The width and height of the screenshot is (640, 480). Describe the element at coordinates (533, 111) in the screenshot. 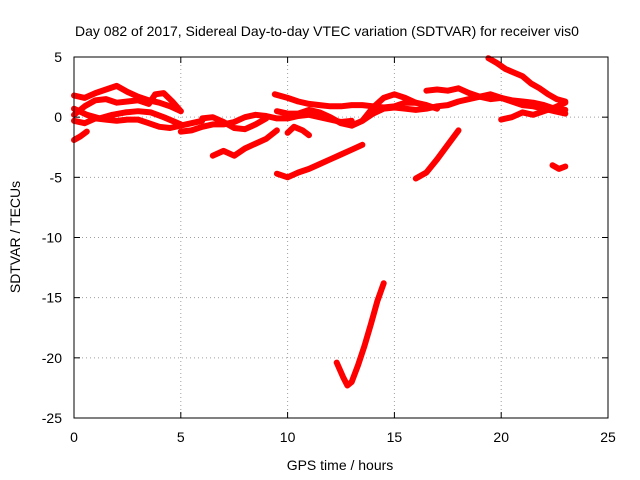

I see `series-line-s17` at that location.